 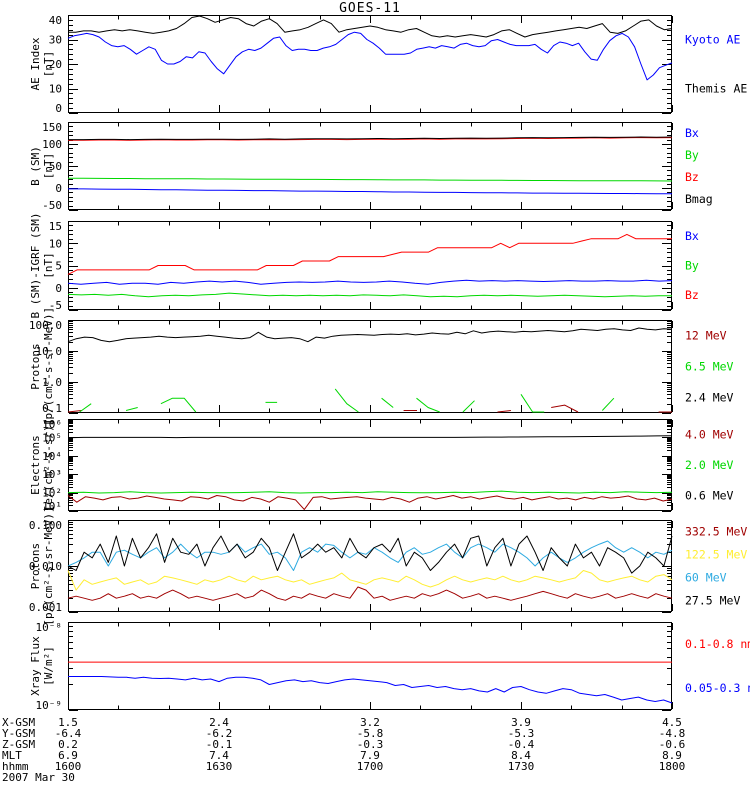 What do you see at coordinates (68, 744) in the screenshot?
I see `axis-value-z-gsm-0: 0.2` at bounding box center [68, 744].